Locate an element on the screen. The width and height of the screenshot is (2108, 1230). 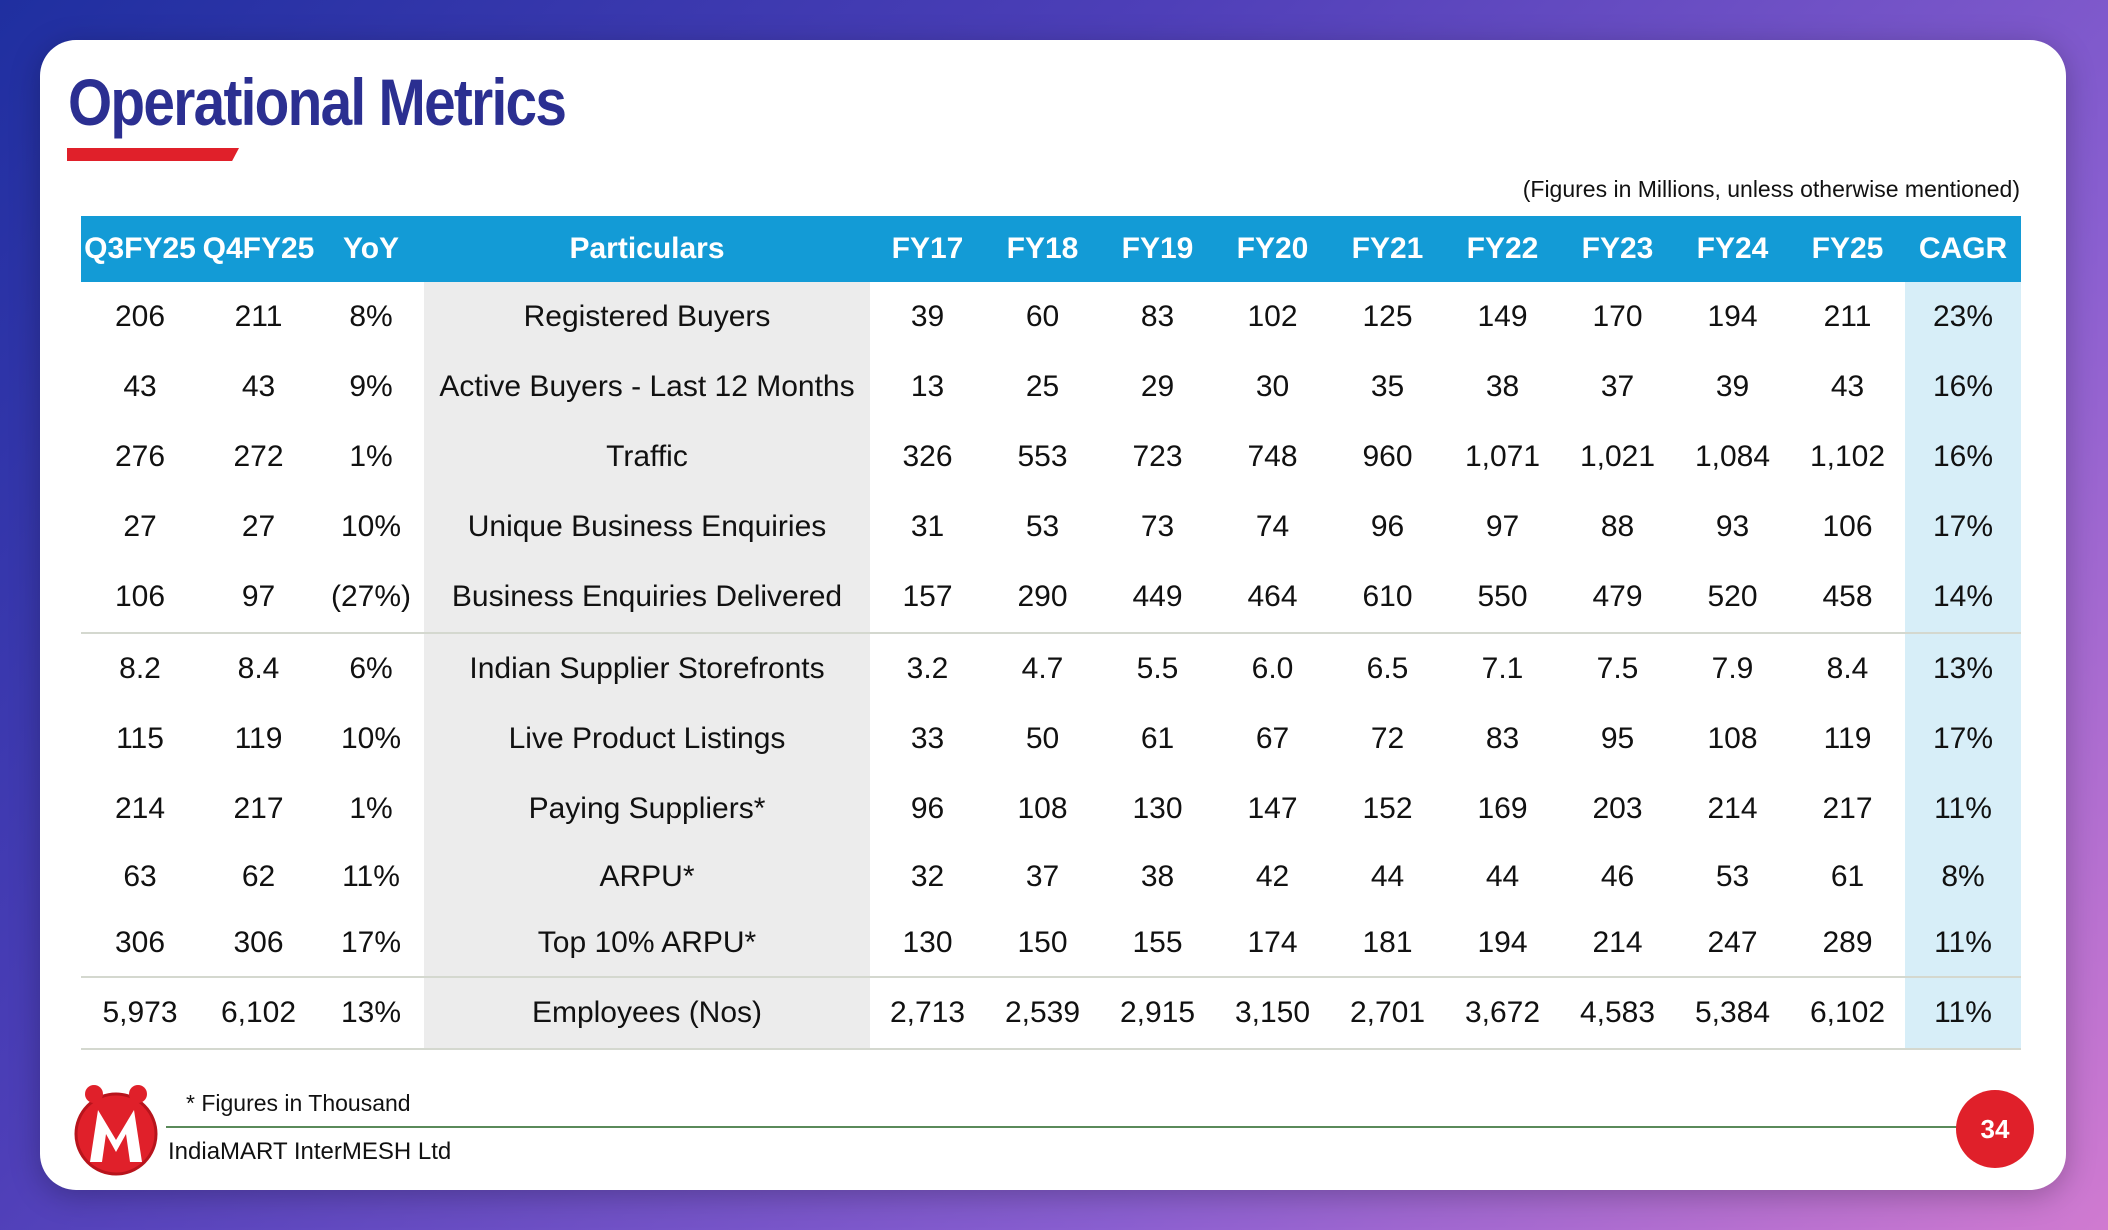
table-cell: 39 is located at coordinates (927, 316).